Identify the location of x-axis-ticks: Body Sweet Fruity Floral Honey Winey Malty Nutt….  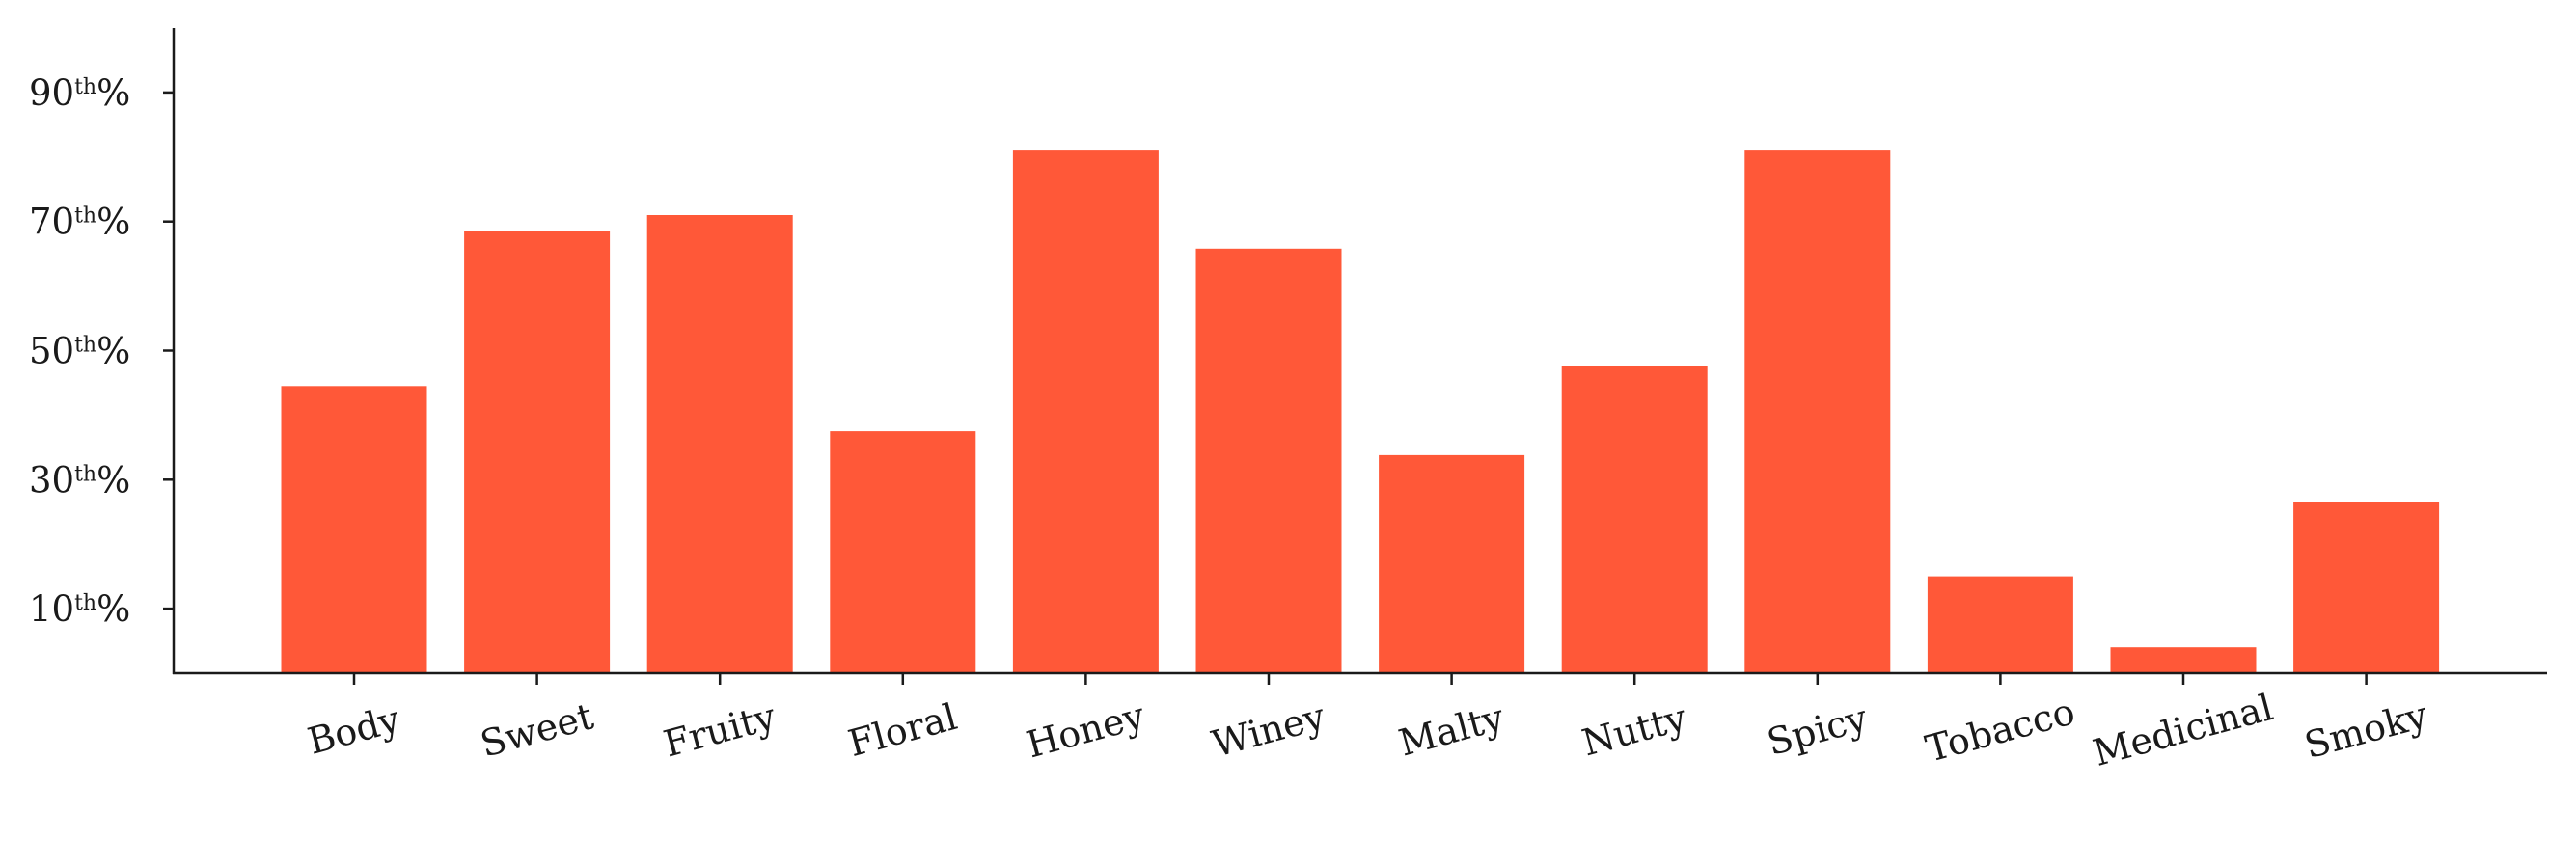
(1368, 723).